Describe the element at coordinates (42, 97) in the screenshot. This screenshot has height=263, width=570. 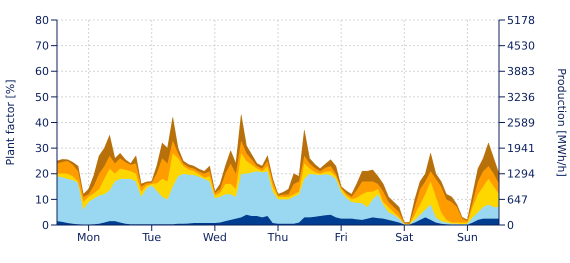
I see `y-tick-label: 50` at that location.